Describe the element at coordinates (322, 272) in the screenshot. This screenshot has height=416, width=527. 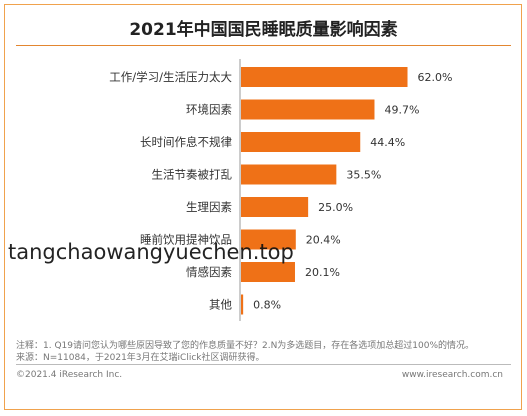
I see `value-label: 20.1%` at that location.